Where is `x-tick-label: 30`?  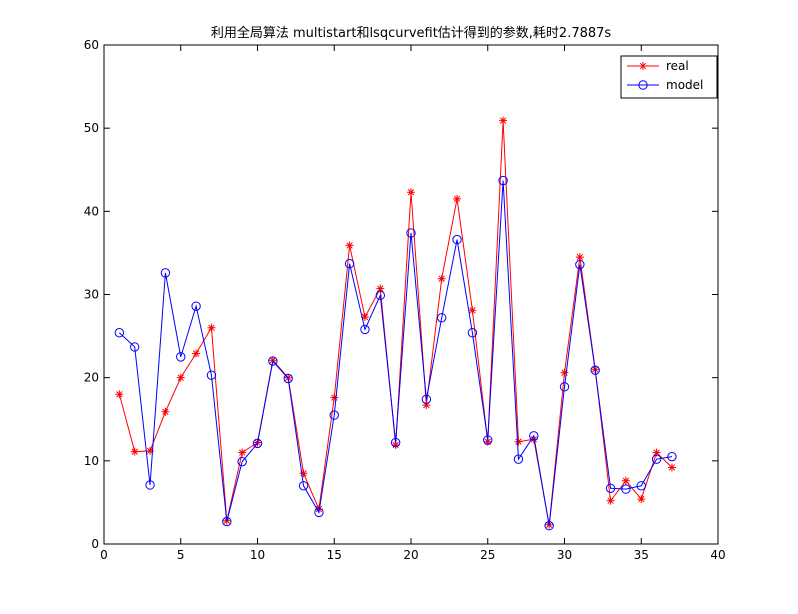
x-tick-label: 30 is located at coordinates (564, 555).